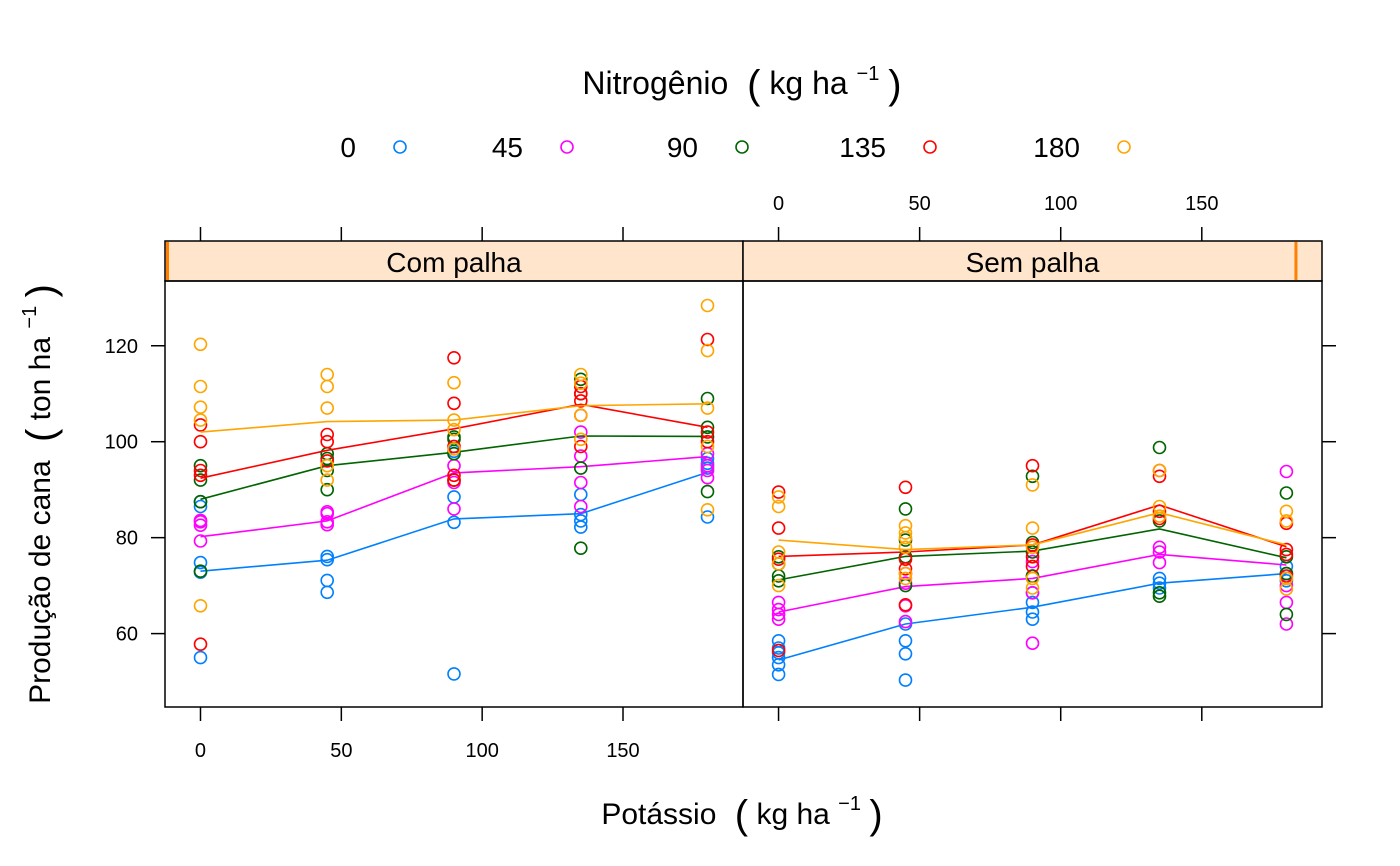 This screenshot has width=1400, height=866. I want to click on y-tick-label: 100, so click(121, 443).